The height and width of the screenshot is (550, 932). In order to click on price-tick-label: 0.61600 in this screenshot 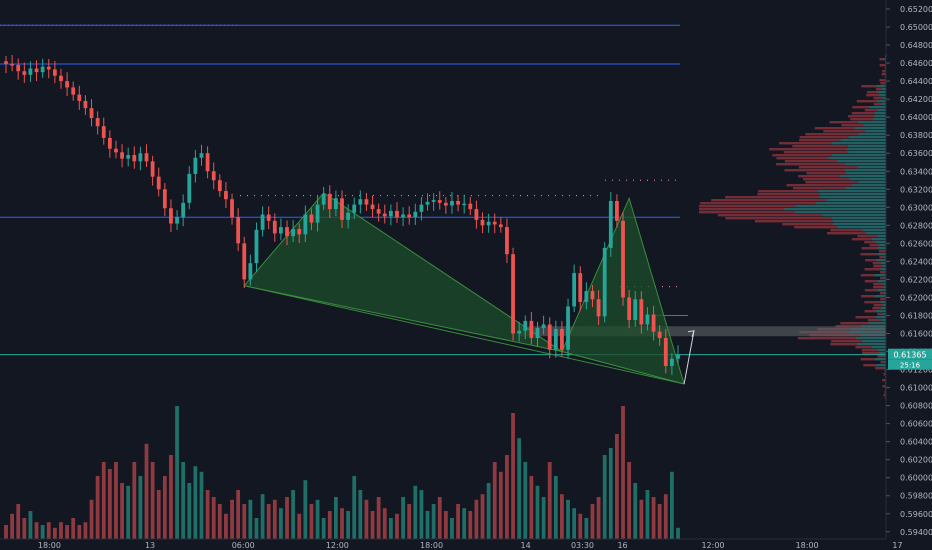, I will do `click(916, 333)`.